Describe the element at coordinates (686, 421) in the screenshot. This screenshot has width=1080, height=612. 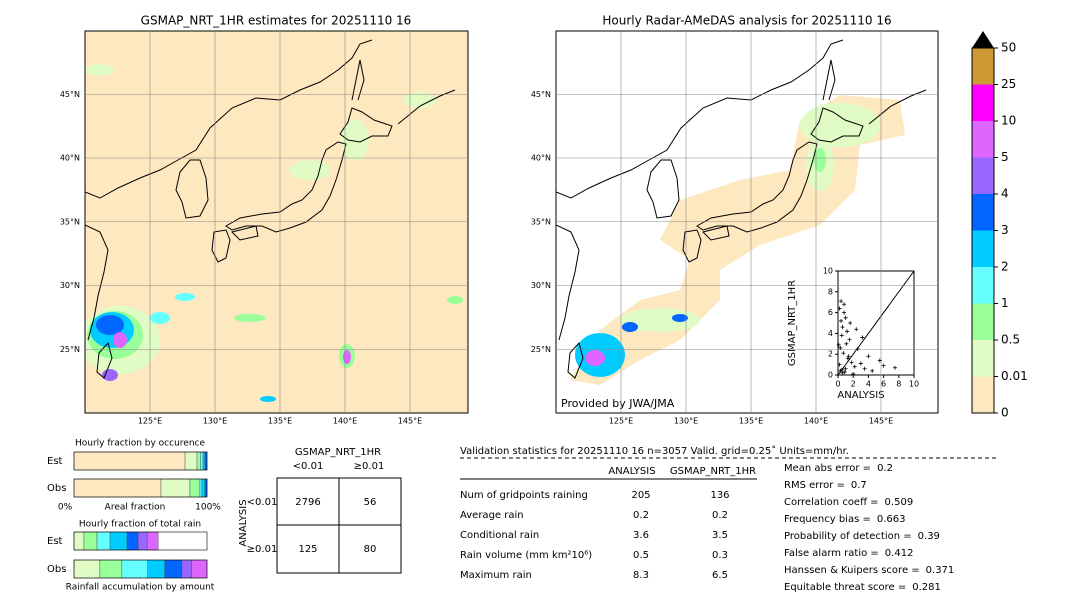
I see `lon-tick-label: 130°E` at that location.